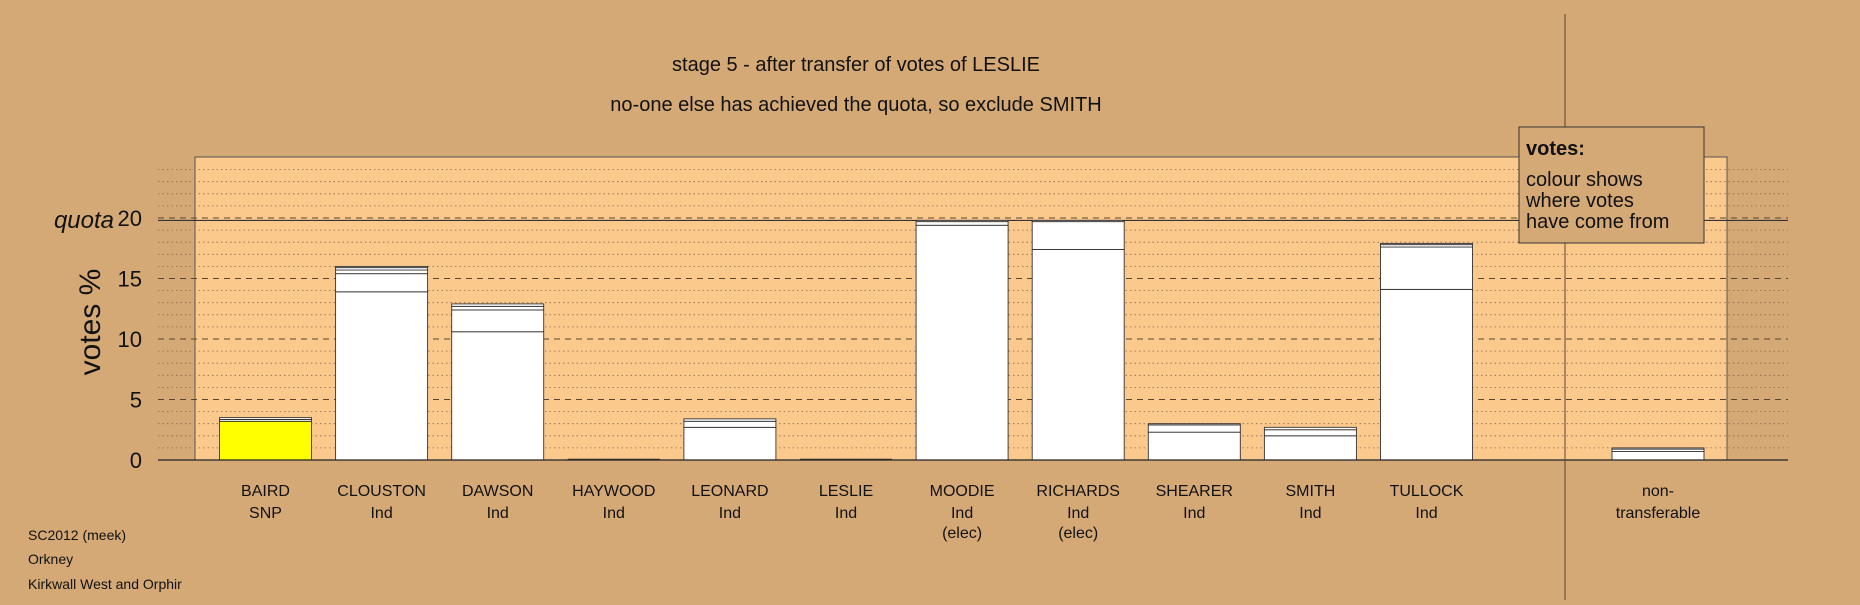 The image size is (1860, 605). Describe the element at coordinates (729, 491) in the screenshot. I see `x-label-name: LEONARD` at that location.